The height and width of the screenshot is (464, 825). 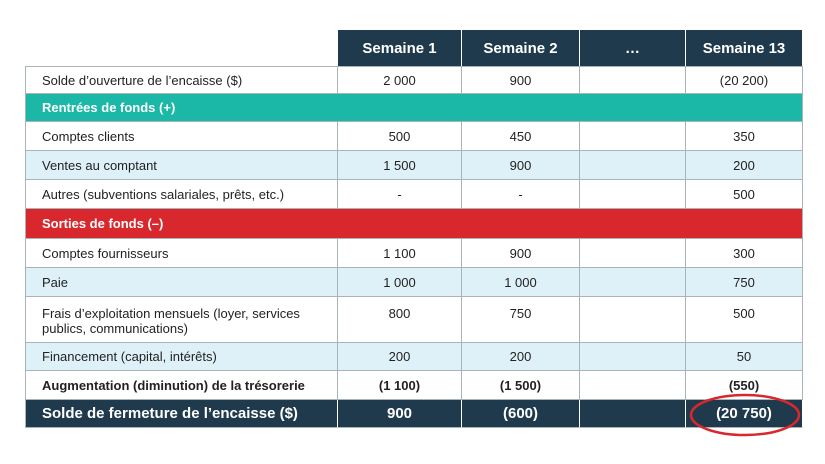 I want to click on row-label-text: Ventes au comptant, so click(x=99, y=165).